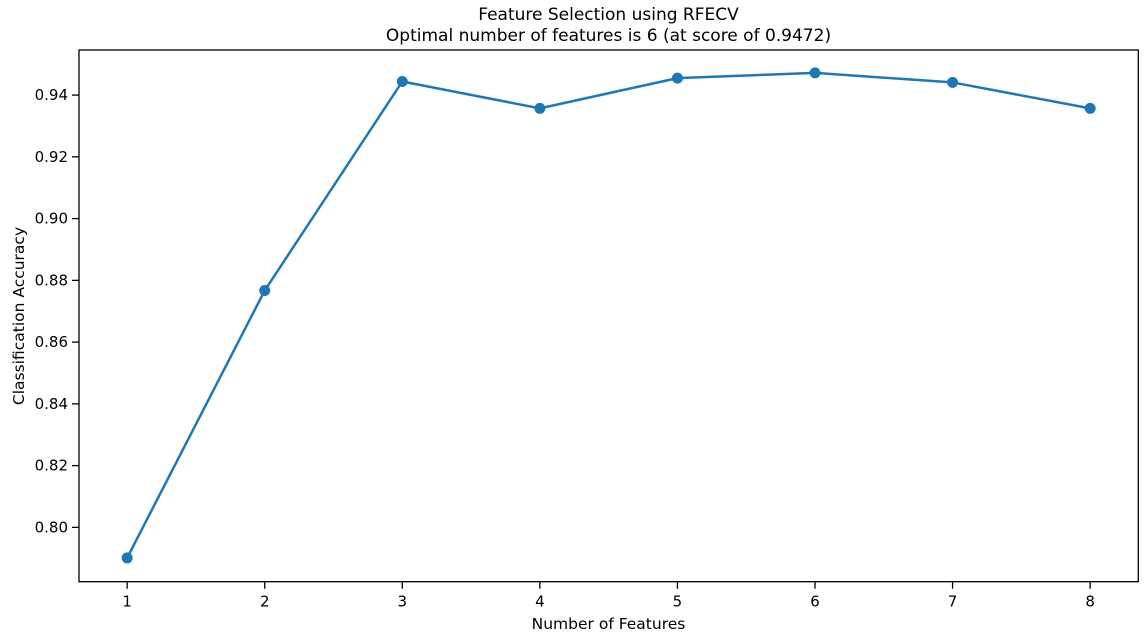 The image size is (1144, 640). What do you see at coordinates (51, 280) in the screenshot?
I see `y-tick-label: 0.88` at bounding box center [51, 280].